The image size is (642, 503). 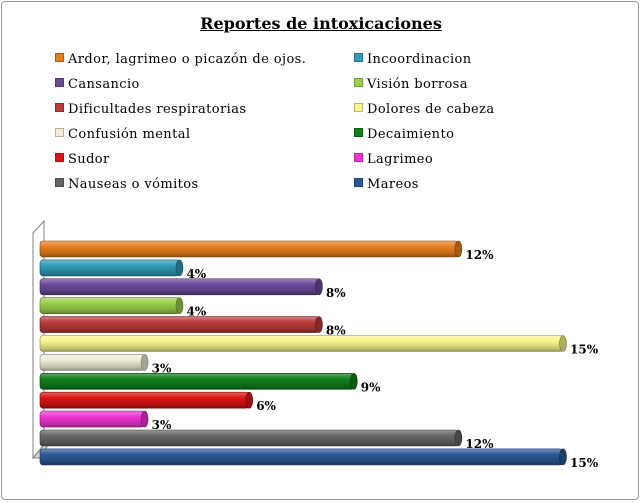 I want to click on legend-item: Dolores de cabeza, so click(x=424, y=110).